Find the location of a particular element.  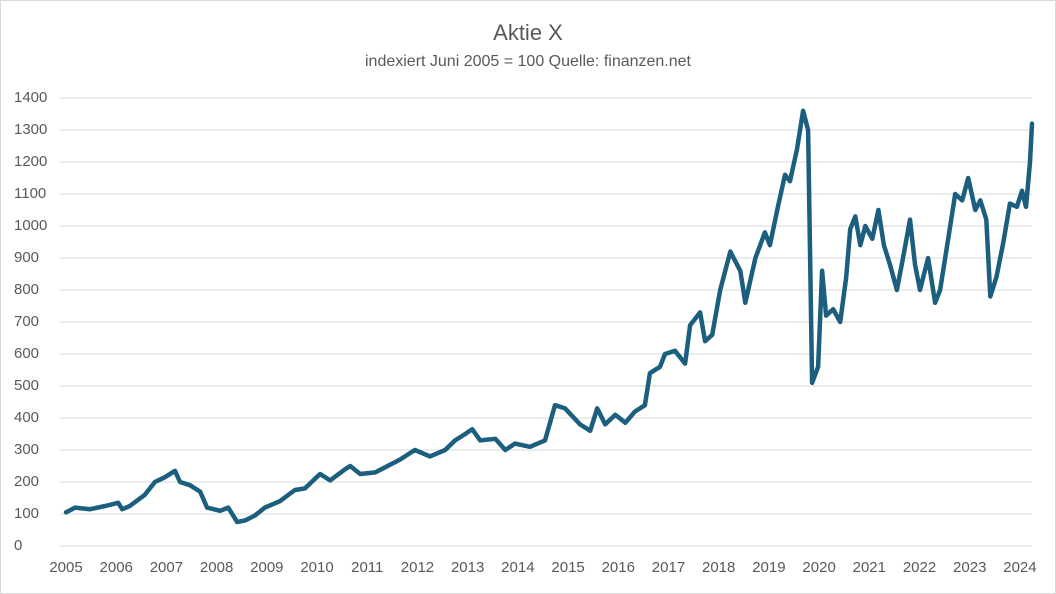

x-tick-label: 2018 is located at coordinates (718, 567).